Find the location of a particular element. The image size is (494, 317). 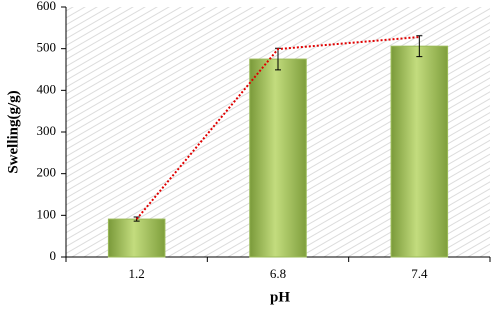

x-axis-title: pH is located at coordinates (280, 297).